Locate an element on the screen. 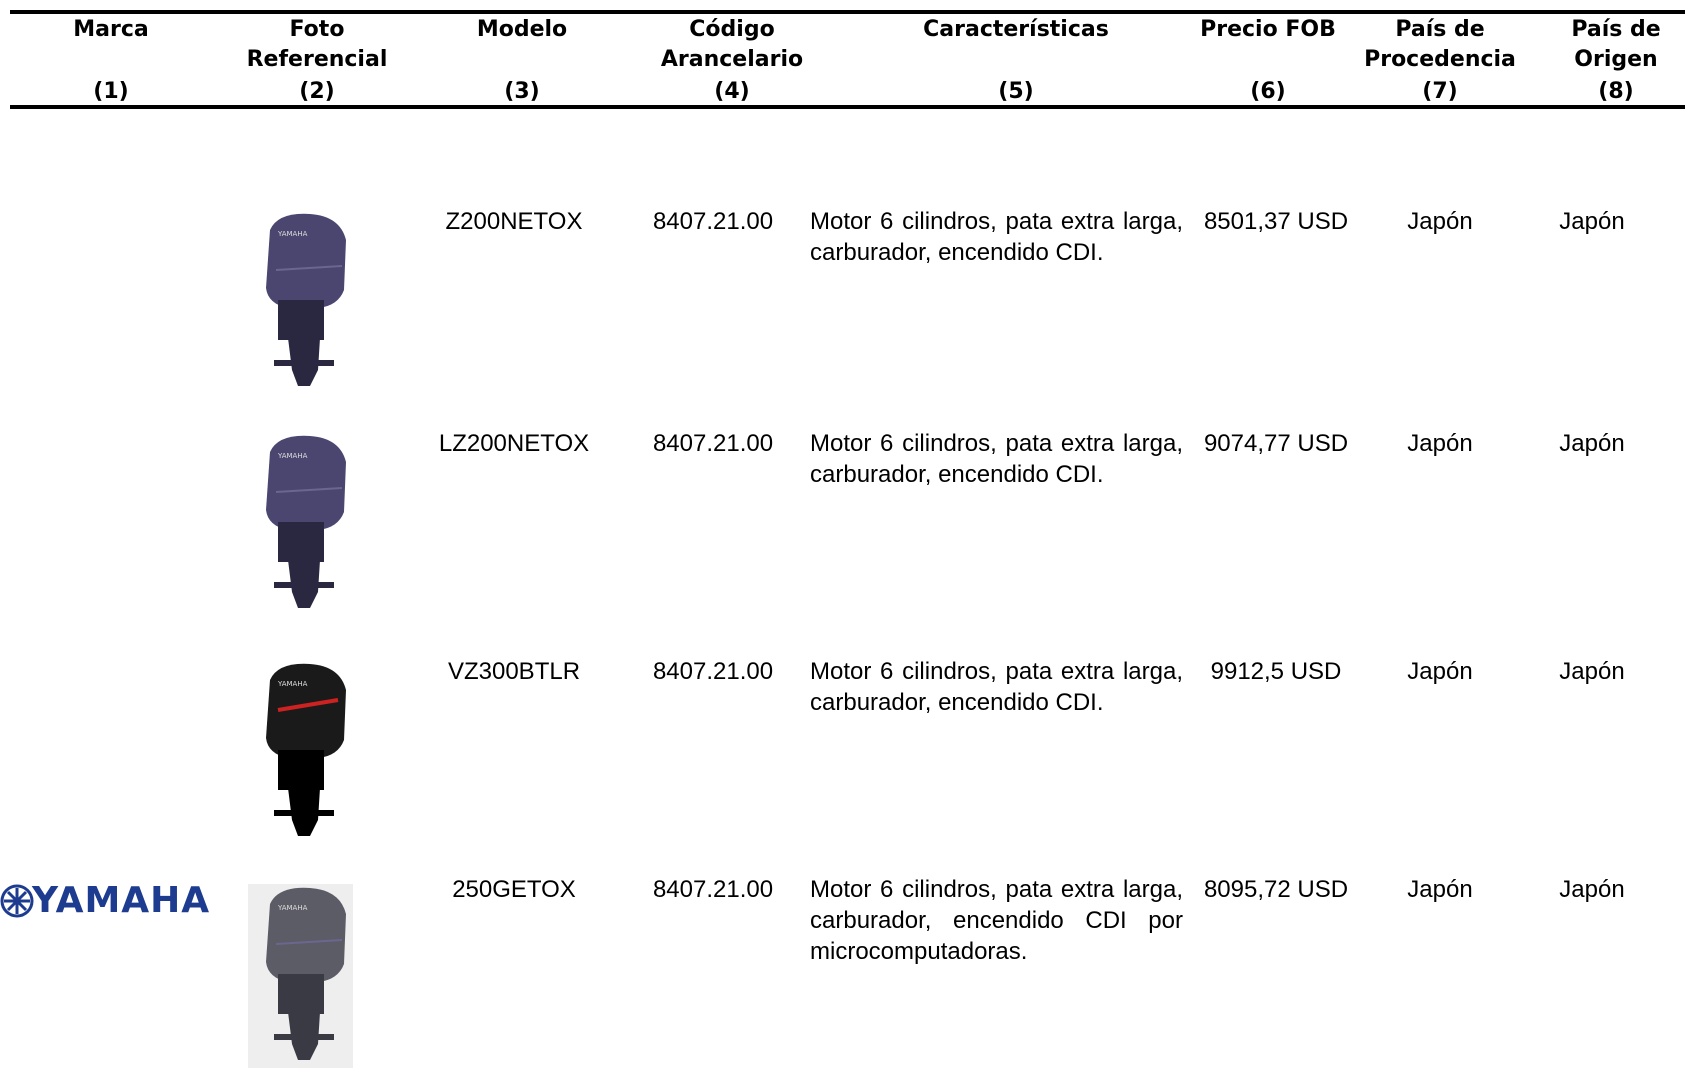  header-rule is located at coordinates (847, 107).